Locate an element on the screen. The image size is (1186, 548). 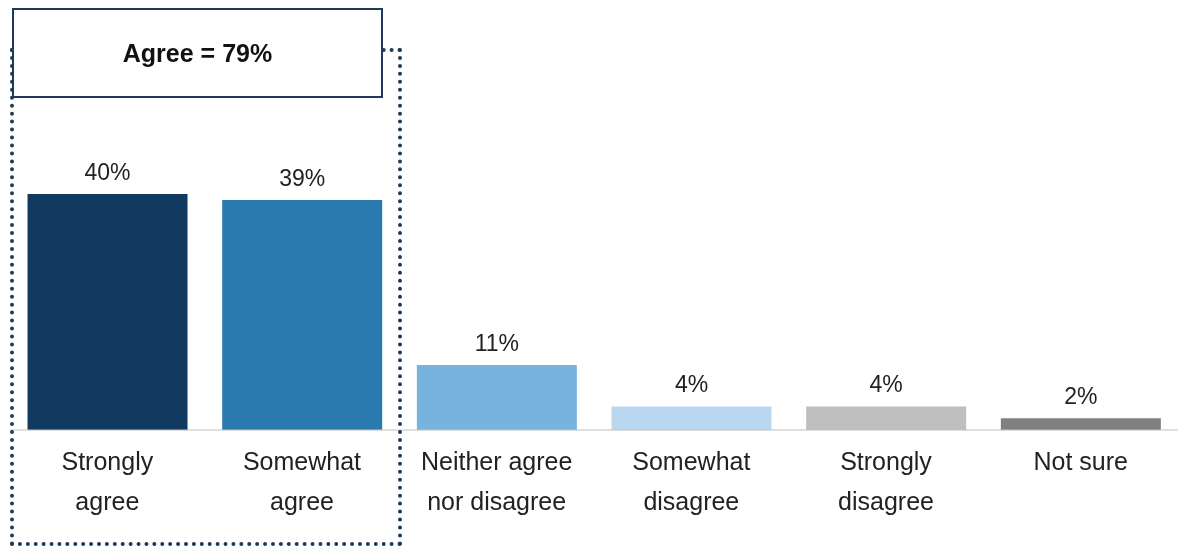
x-tick-label: Neither agree nor disagree is located at coordinates (496, 481).